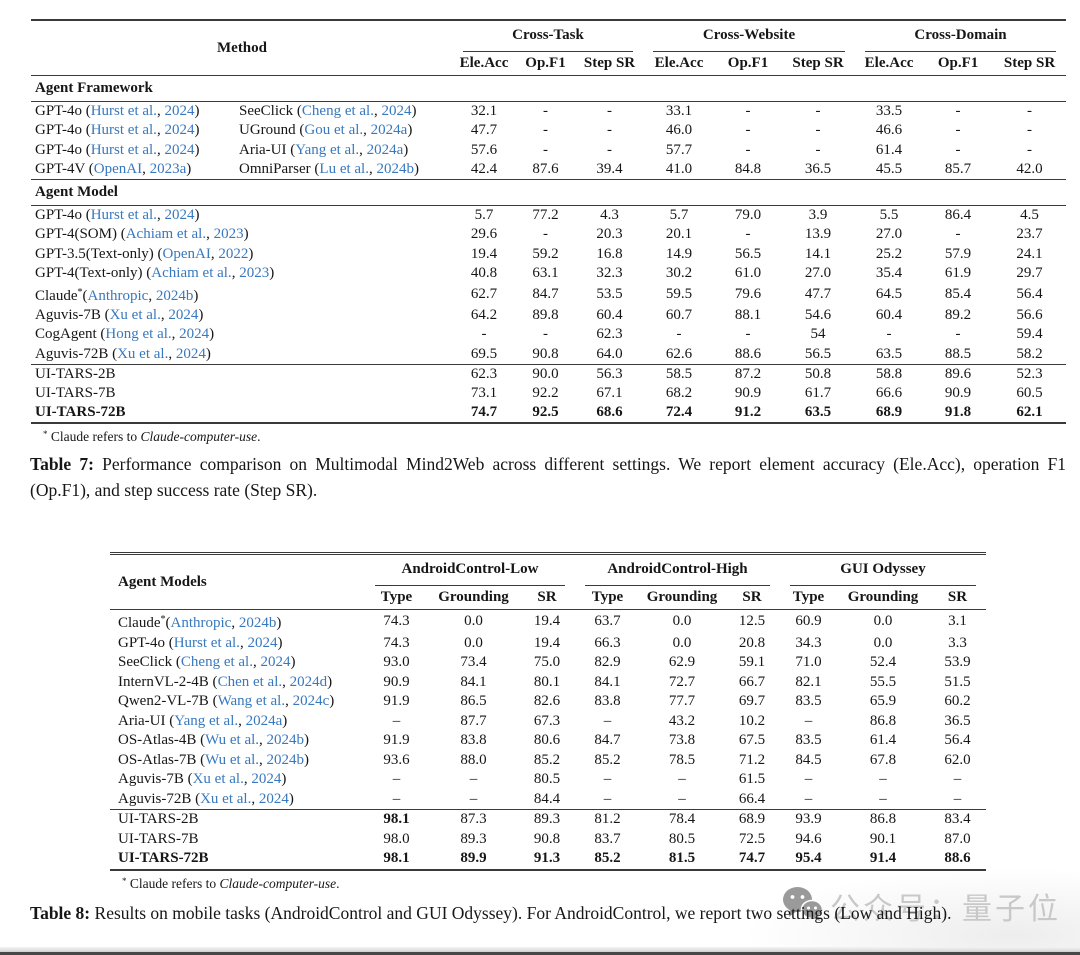 The image size is (1080, 955). I want to click on table7-caption-label: Table 7:, so click(62, 464).